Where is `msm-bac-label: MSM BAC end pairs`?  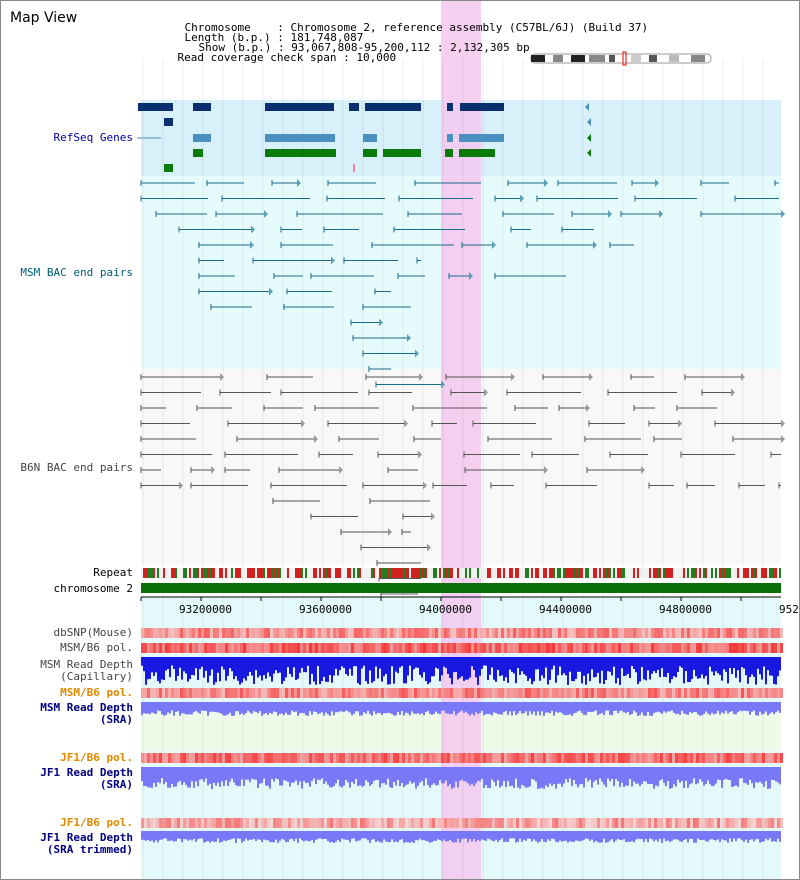
msm-bac-label: MSM BAC end pairs is located at coordinates (76, 272).